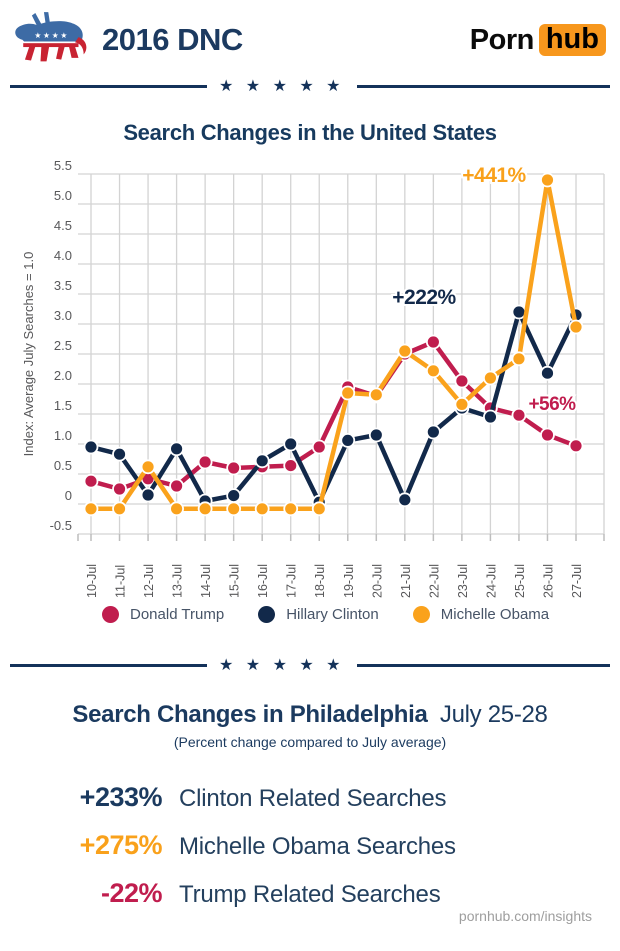 This screenshot has height=951, width=620. I want to click on svg-text:Index: Average July Searches =: Index: Average July Searches = 1.0, so click(28, 354).